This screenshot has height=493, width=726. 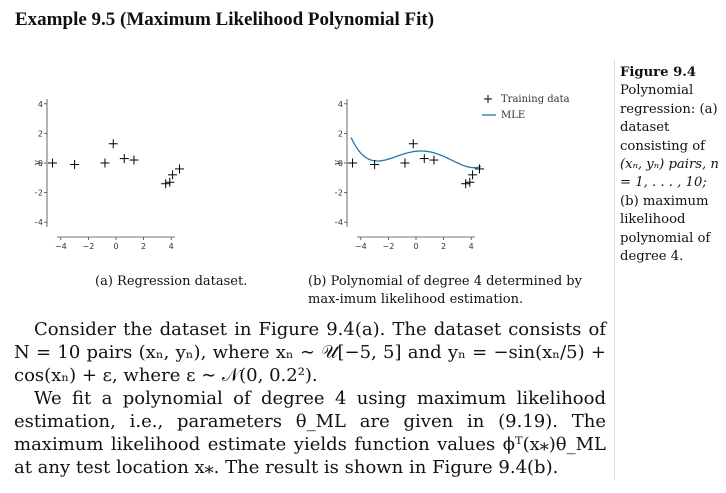 I want to click on caption-a: (a) Regression dataset., so click(x=171, y=281).